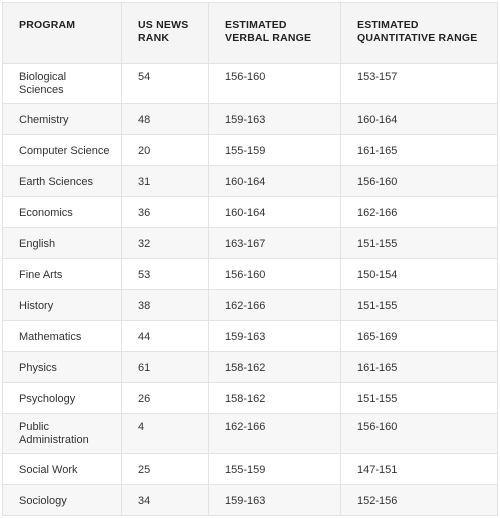  Describe the element at coordinates (62, 336) in the screenshot. I see `cell-program: Mathematics` at that location.